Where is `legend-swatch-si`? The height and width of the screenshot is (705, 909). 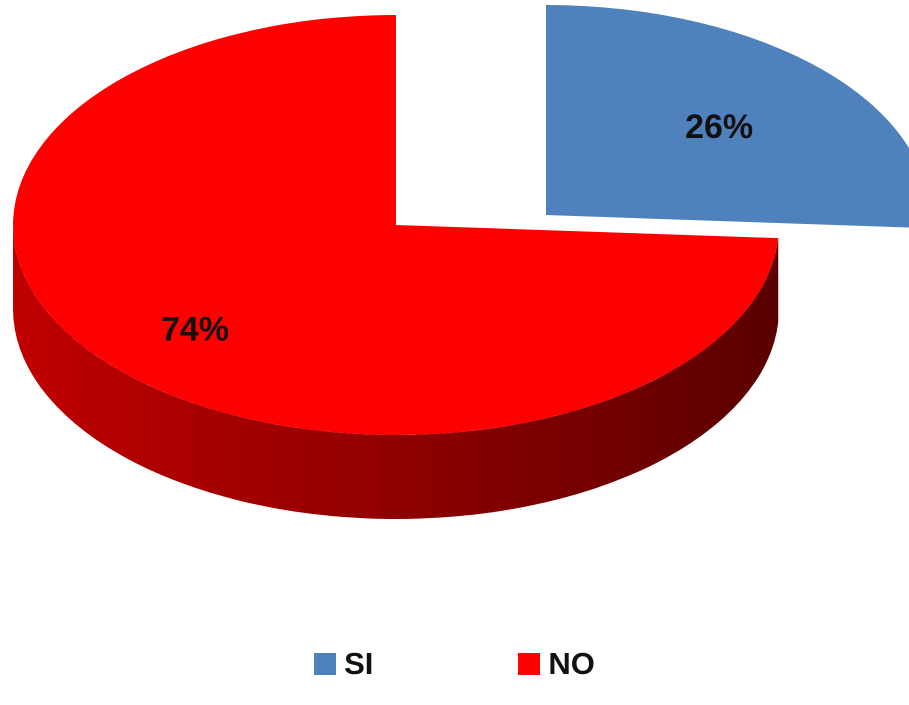 legend-swatch-si is located at coordinates (325, 664).